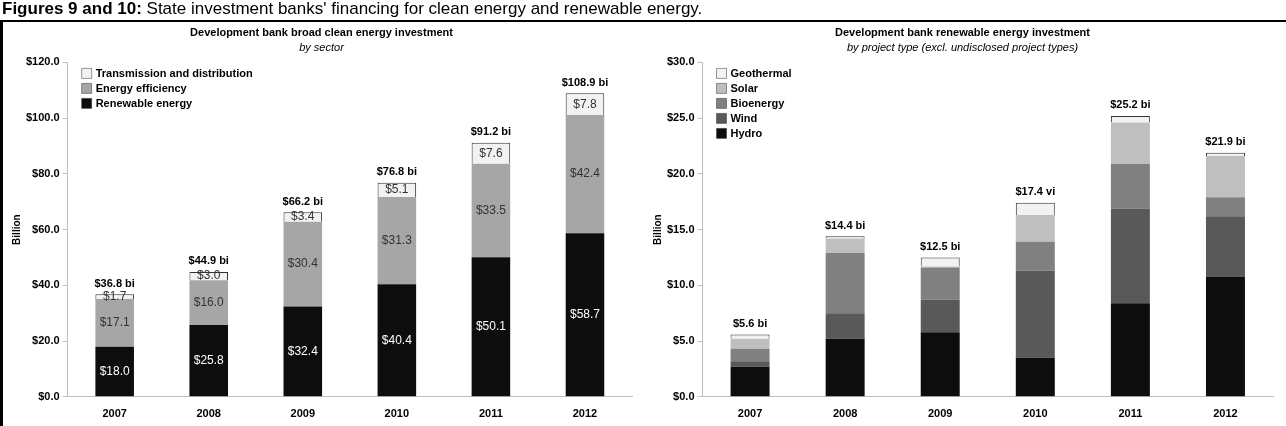 The width and height of the screenshot is (1286, 426). I want to click on total-label: $108.9 bi, so click(585, 81).